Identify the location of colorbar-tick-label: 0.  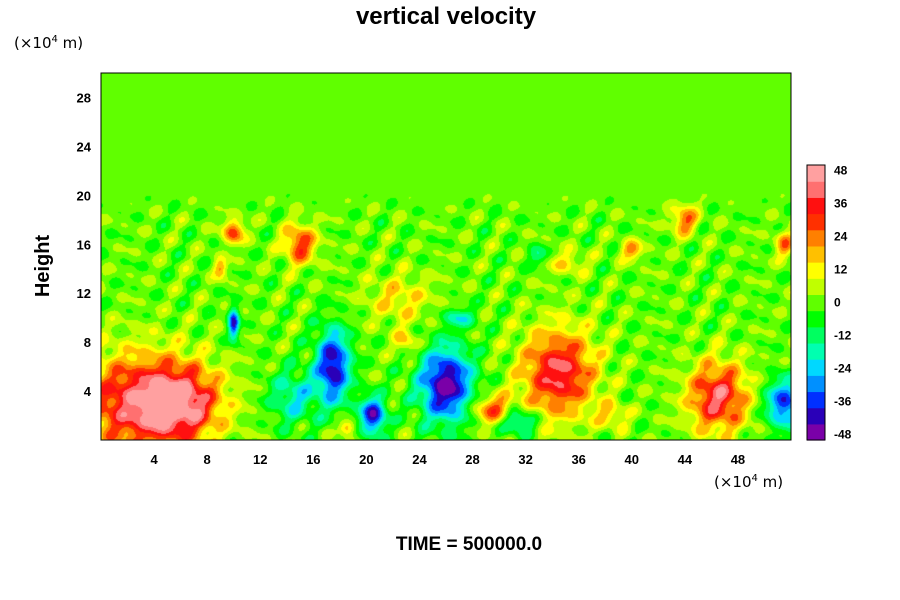
(837, 303).